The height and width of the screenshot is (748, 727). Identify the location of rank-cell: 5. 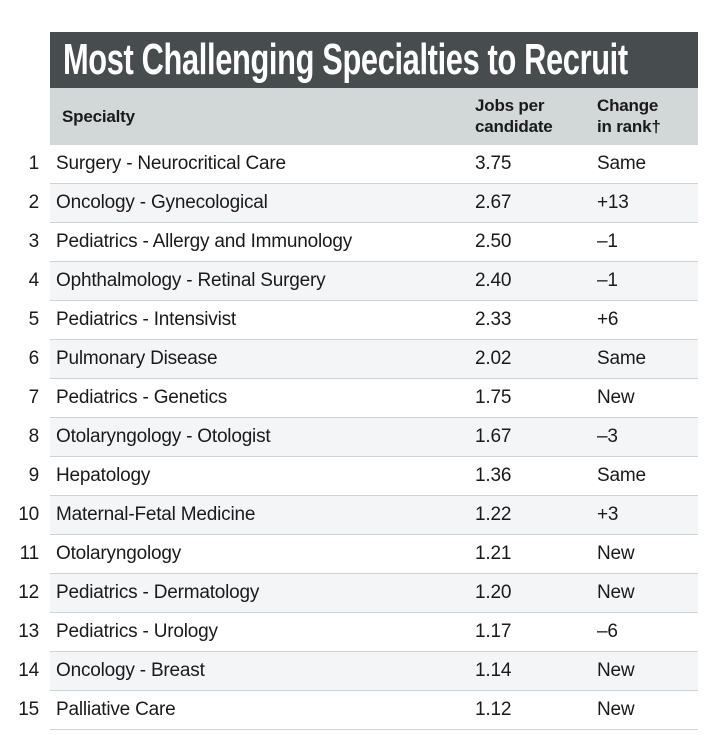
(34, 319).